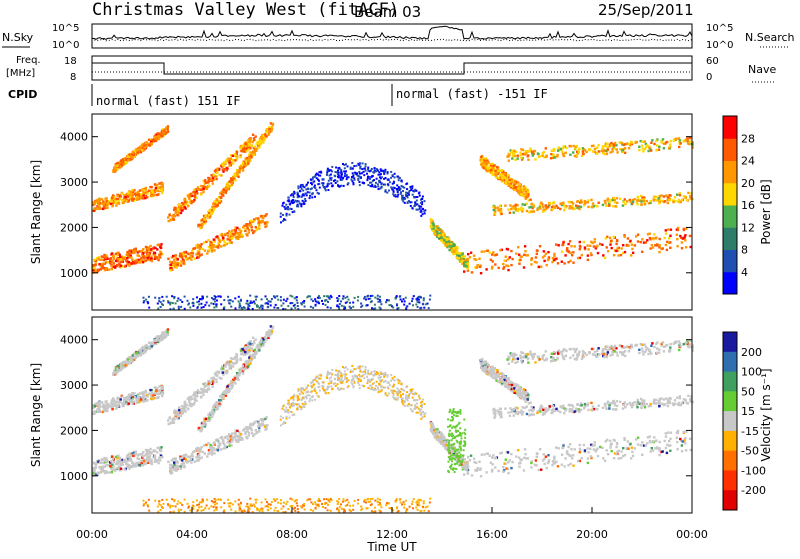 Image resolution: width=800 pixels, height=559 pixels. I want to click on noise-tick-top: 10^5, so click(65, 28).